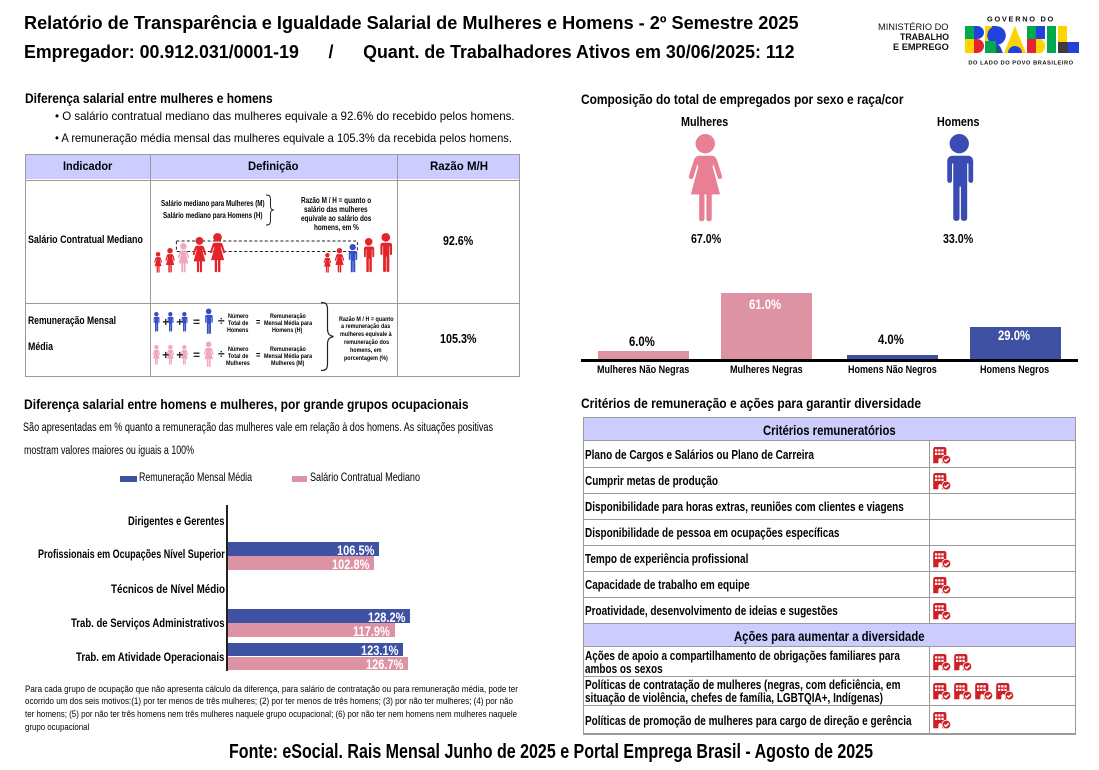 This screenshot has width=1099, height=770. What do you see at coordinates (1021, 19) in the screenshot?
I see `svg-text: GOVERNO DO` at bounding box center [1021, 19].